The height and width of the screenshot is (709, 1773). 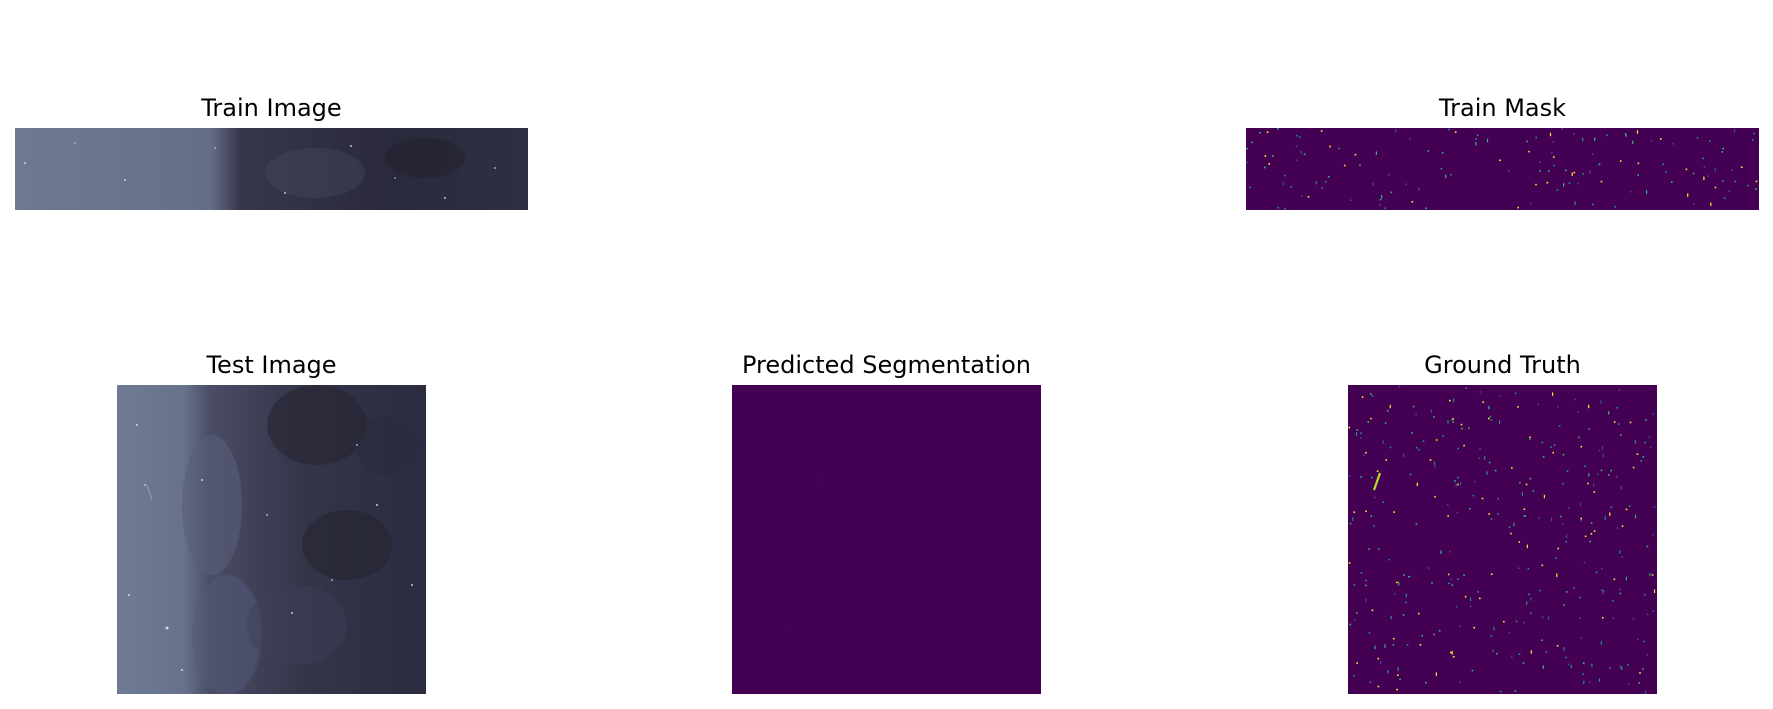 What do you see at coordinates (271, 169) in the screenshot?
I see `train-image` at bounding box center [271, 169].